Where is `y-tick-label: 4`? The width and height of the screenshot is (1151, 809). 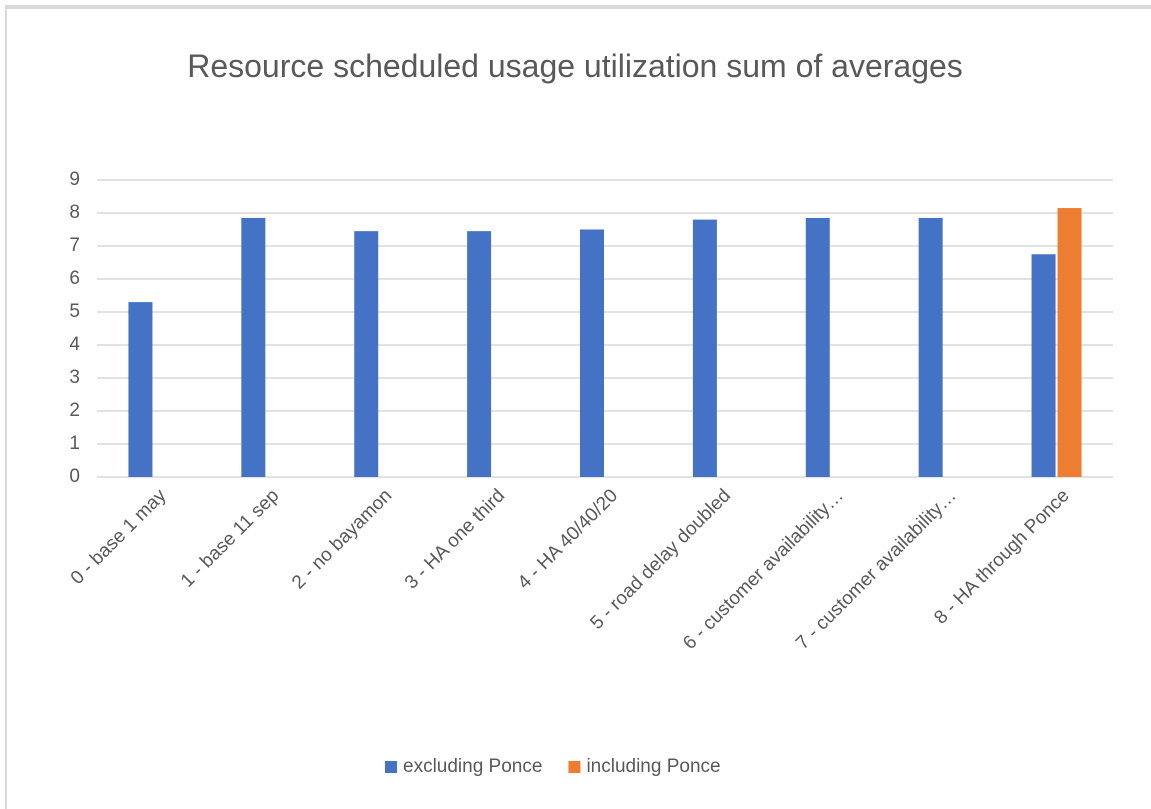
y-tick-label: 4 is located at coordinates (74, 344).